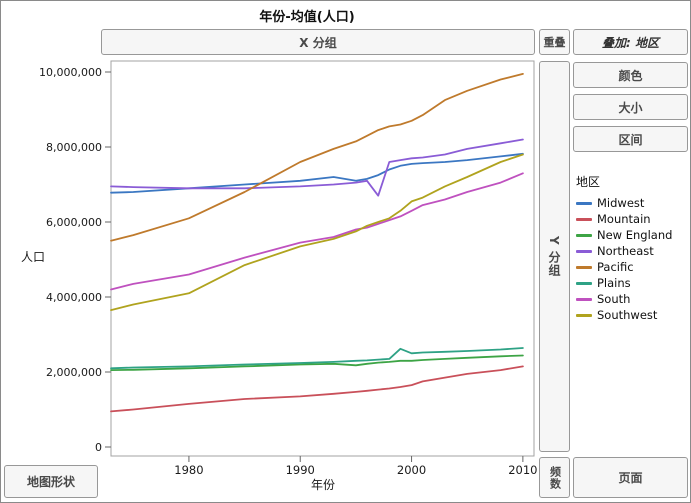  I want to click on series-line-mountain, so click(317, 389).